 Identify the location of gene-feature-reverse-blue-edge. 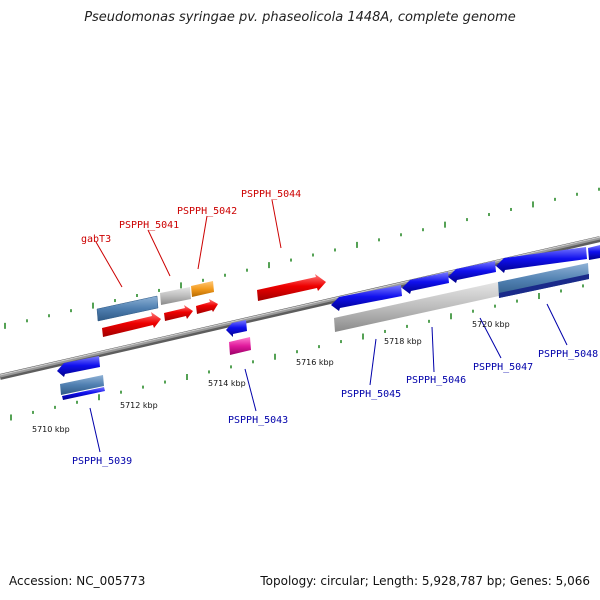
(544, 286).